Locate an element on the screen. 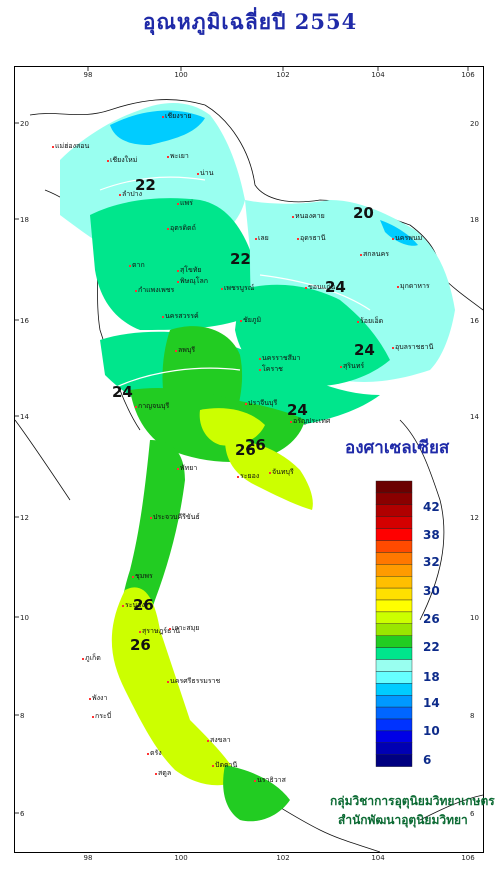 This screenshot has height=871, width=500. place-name: โคราช is located at coordinates (272, 368).